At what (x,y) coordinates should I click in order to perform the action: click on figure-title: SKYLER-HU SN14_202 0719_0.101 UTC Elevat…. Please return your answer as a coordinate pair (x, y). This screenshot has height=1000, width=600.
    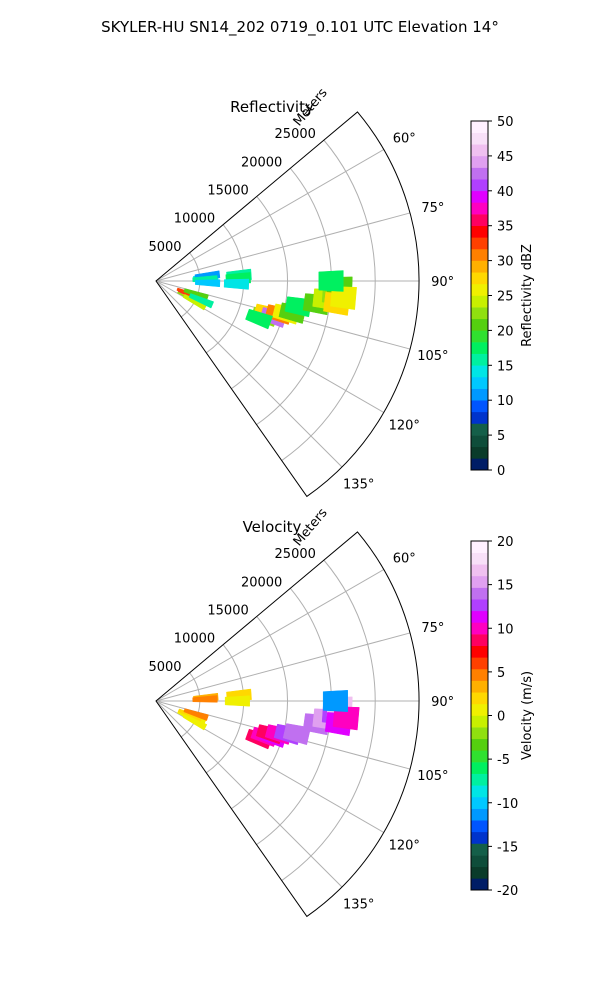
    Looking at the image, I should click on (300, 27).